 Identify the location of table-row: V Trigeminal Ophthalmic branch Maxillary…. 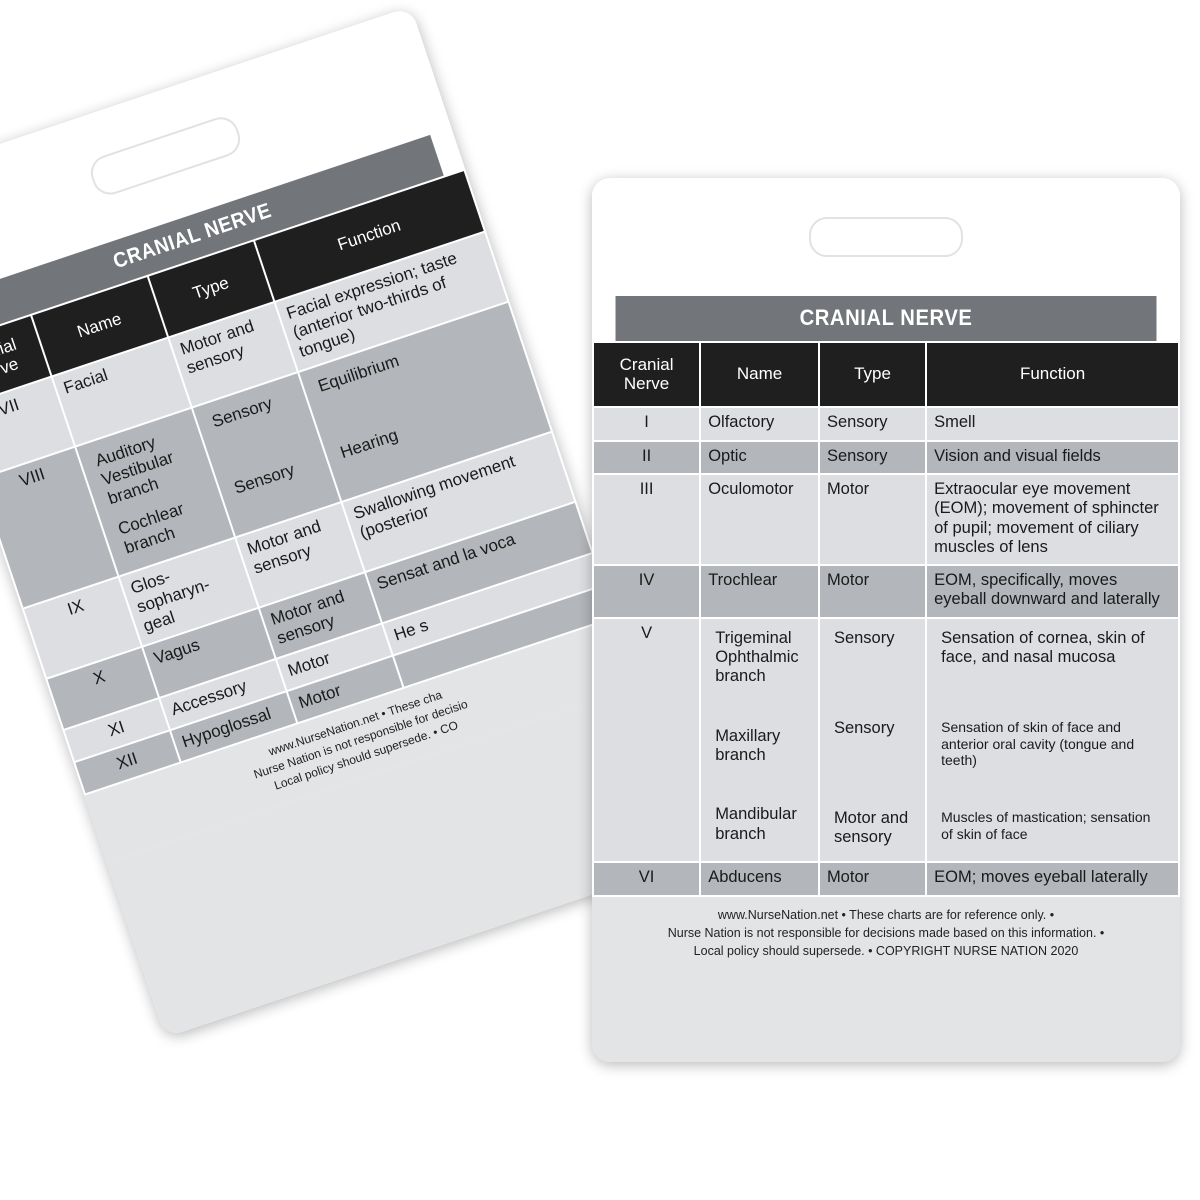
(886, 740).